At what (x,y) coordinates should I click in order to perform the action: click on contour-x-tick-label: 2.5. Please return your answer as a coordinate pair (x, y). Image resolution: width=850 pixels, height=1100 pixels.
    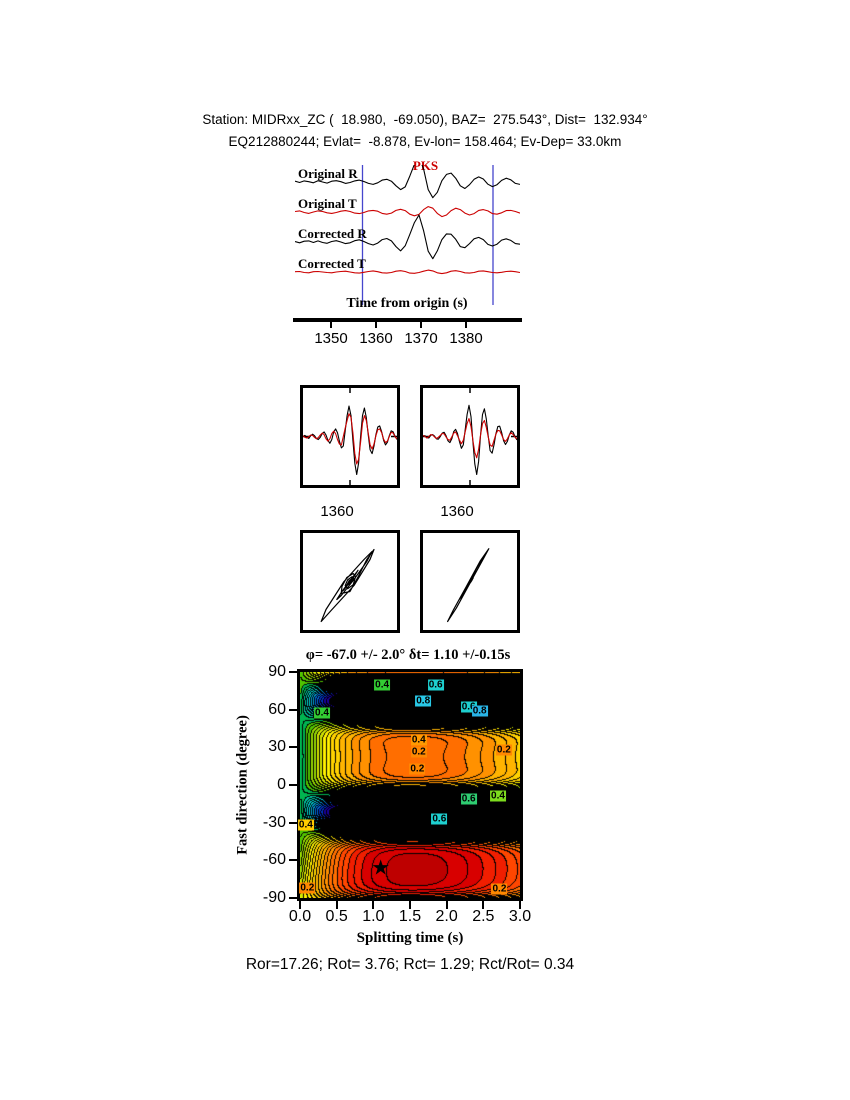
    Looking at the image, I should click on (483, 916).